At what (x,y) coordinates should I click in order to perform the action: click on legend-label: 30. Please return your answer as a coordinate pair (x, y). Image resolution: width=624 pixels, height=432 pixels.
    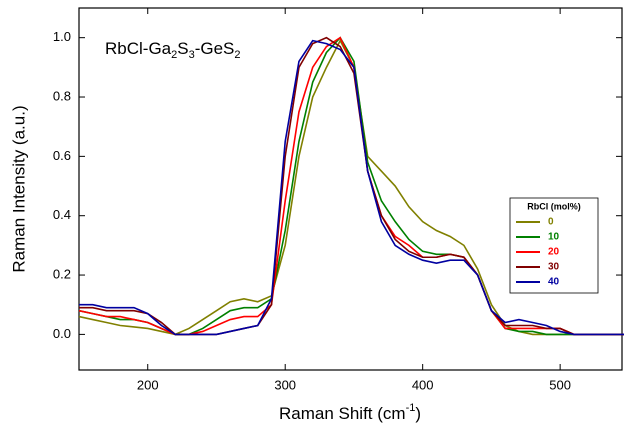
    Looking at the image, I should click on (554, 267).